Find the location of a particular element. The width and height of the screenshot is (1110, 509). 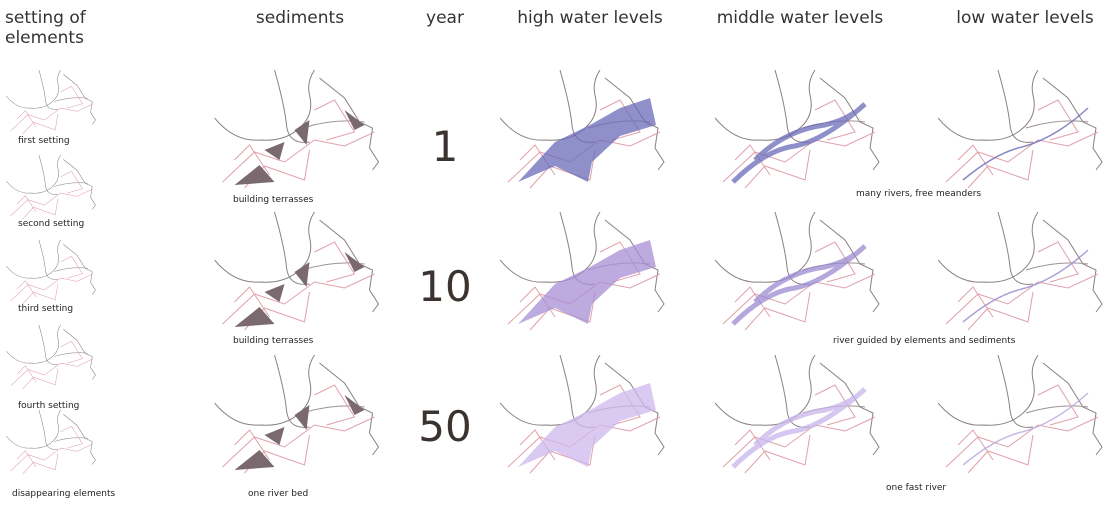

header: low water levels is located at coordinates (1025, 18).